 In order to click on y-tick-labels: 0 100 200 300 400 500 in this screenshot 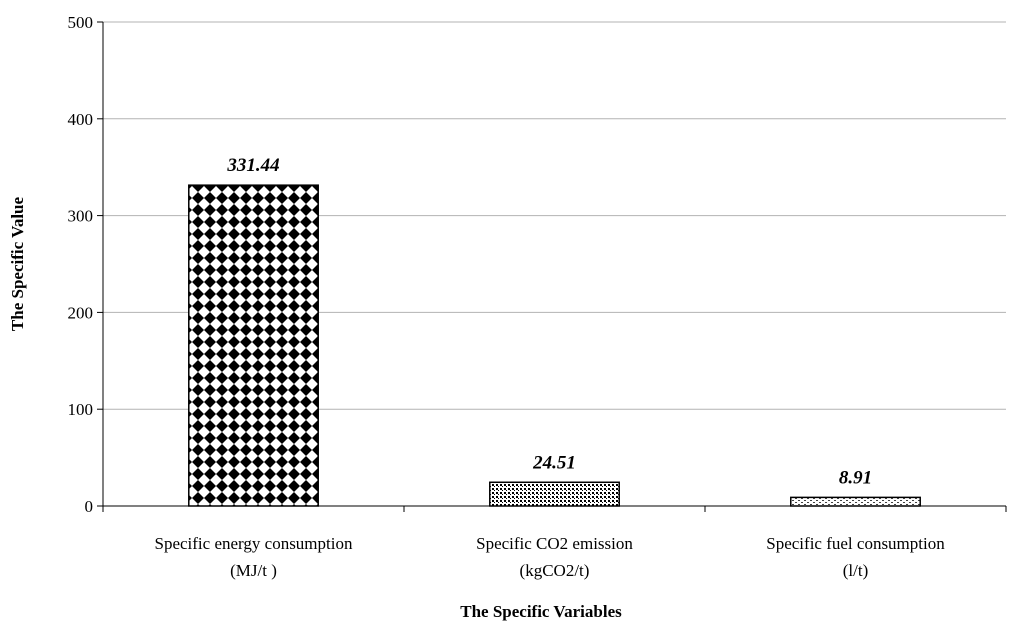, I will do `click(81, 264)`.